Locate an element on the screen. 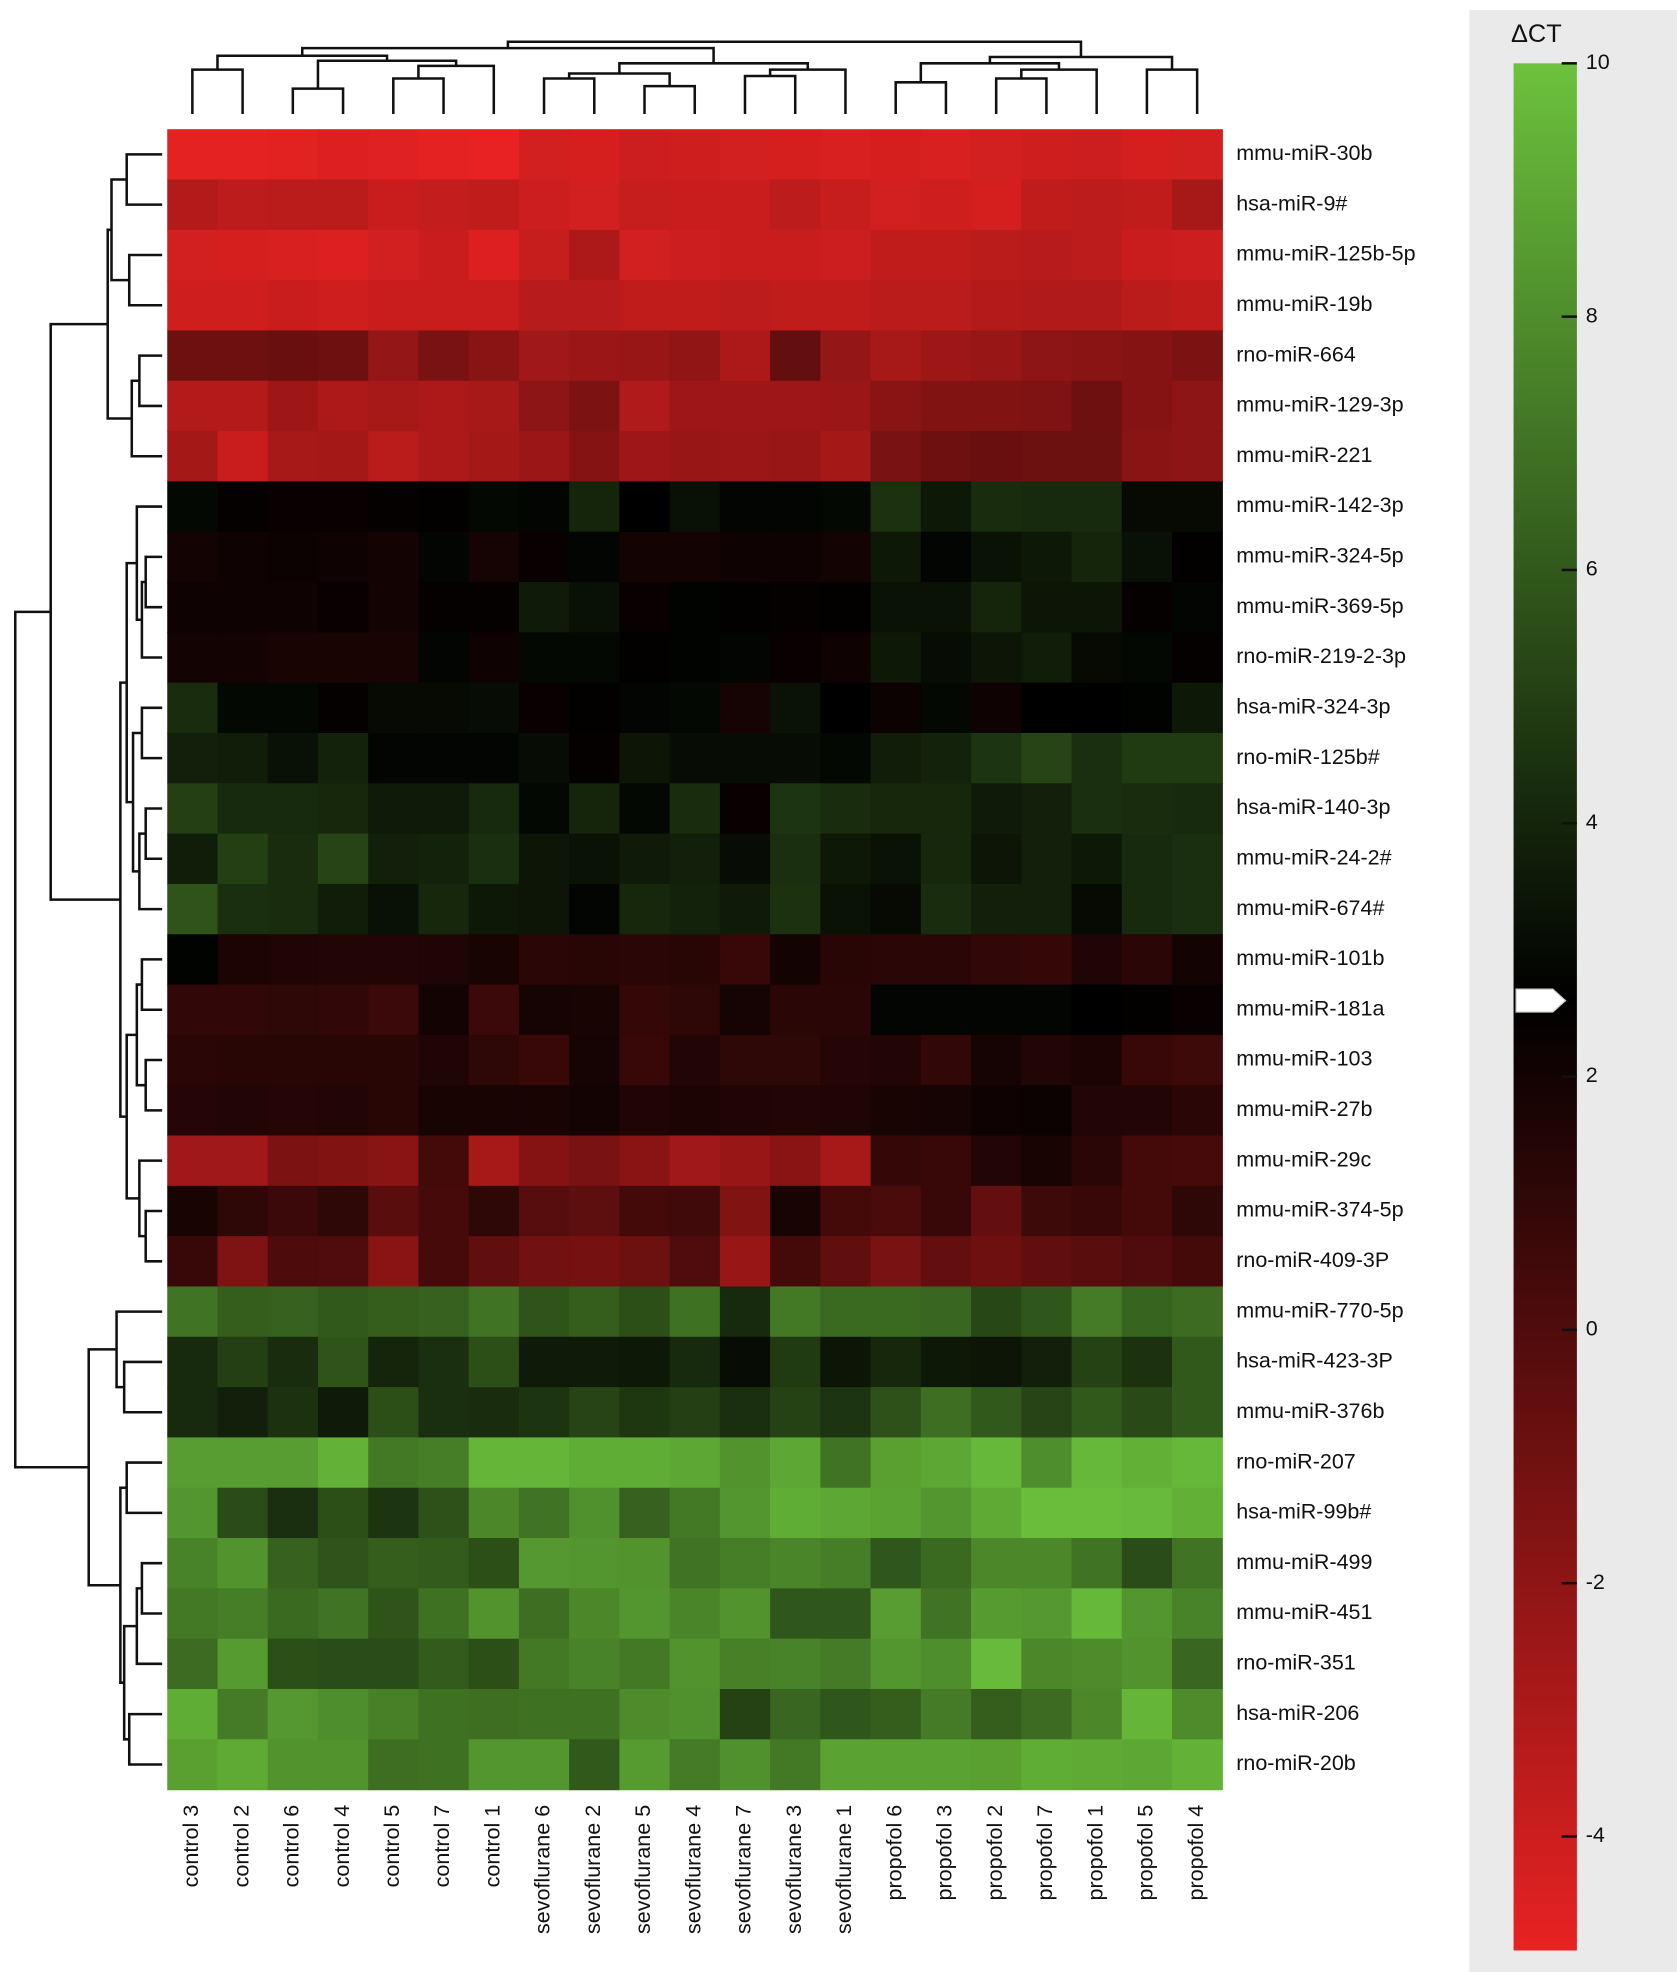  colorbar-label: ΔCT is located at coordinates (1536, 34).